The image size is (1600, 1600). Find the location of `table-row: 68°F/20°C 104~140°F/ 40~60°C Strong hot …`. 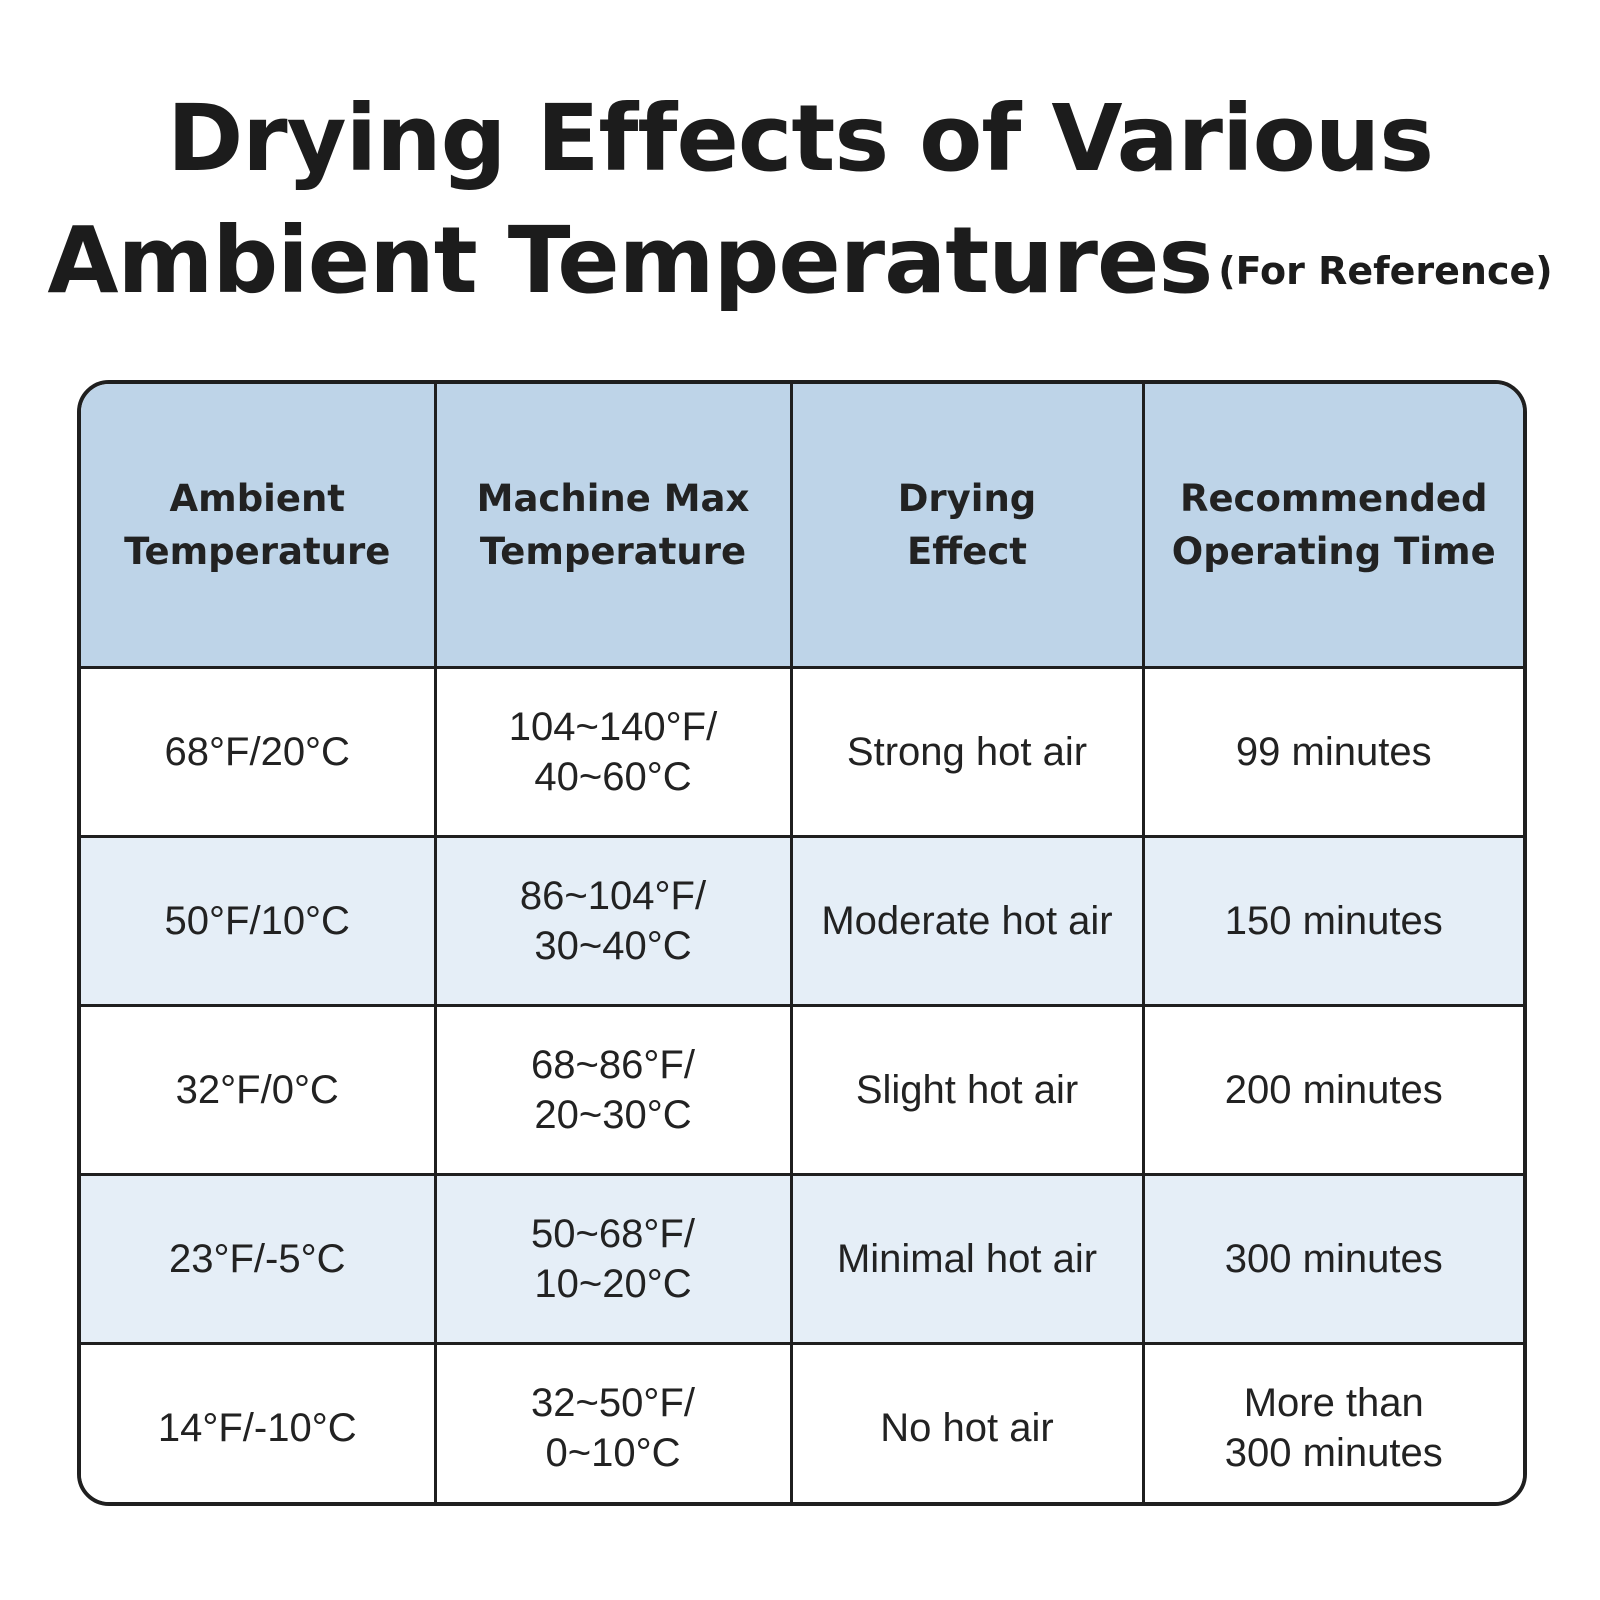

table-row: 68°F/20°C 104~140°F/ 40~60°C Strong hot … is located at coordinates (802, 752).